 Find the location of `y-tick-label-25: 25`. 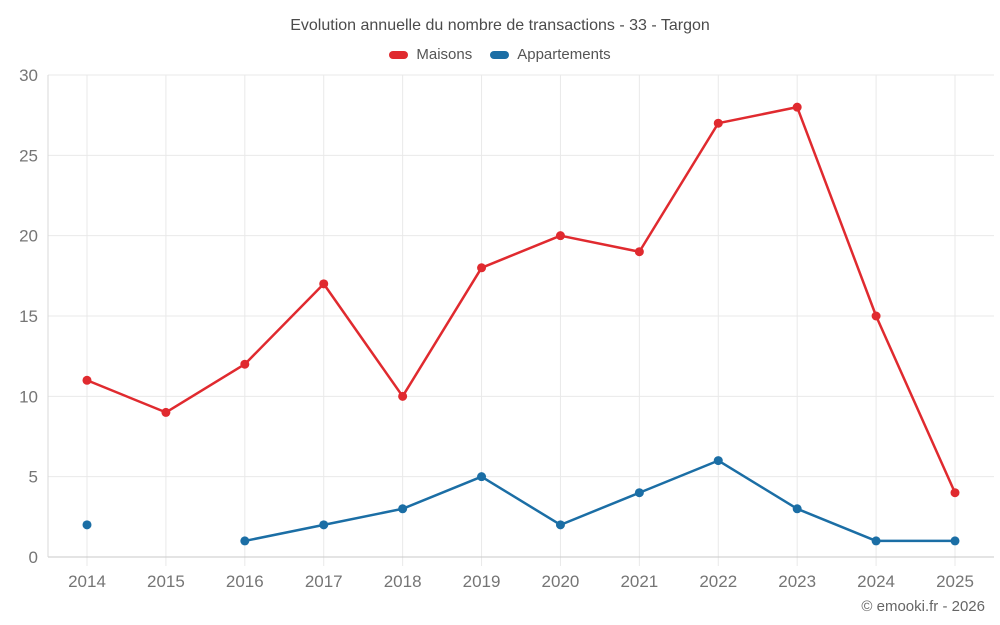

y-tick-label-25: 25 is located at coordinates (28, 155).